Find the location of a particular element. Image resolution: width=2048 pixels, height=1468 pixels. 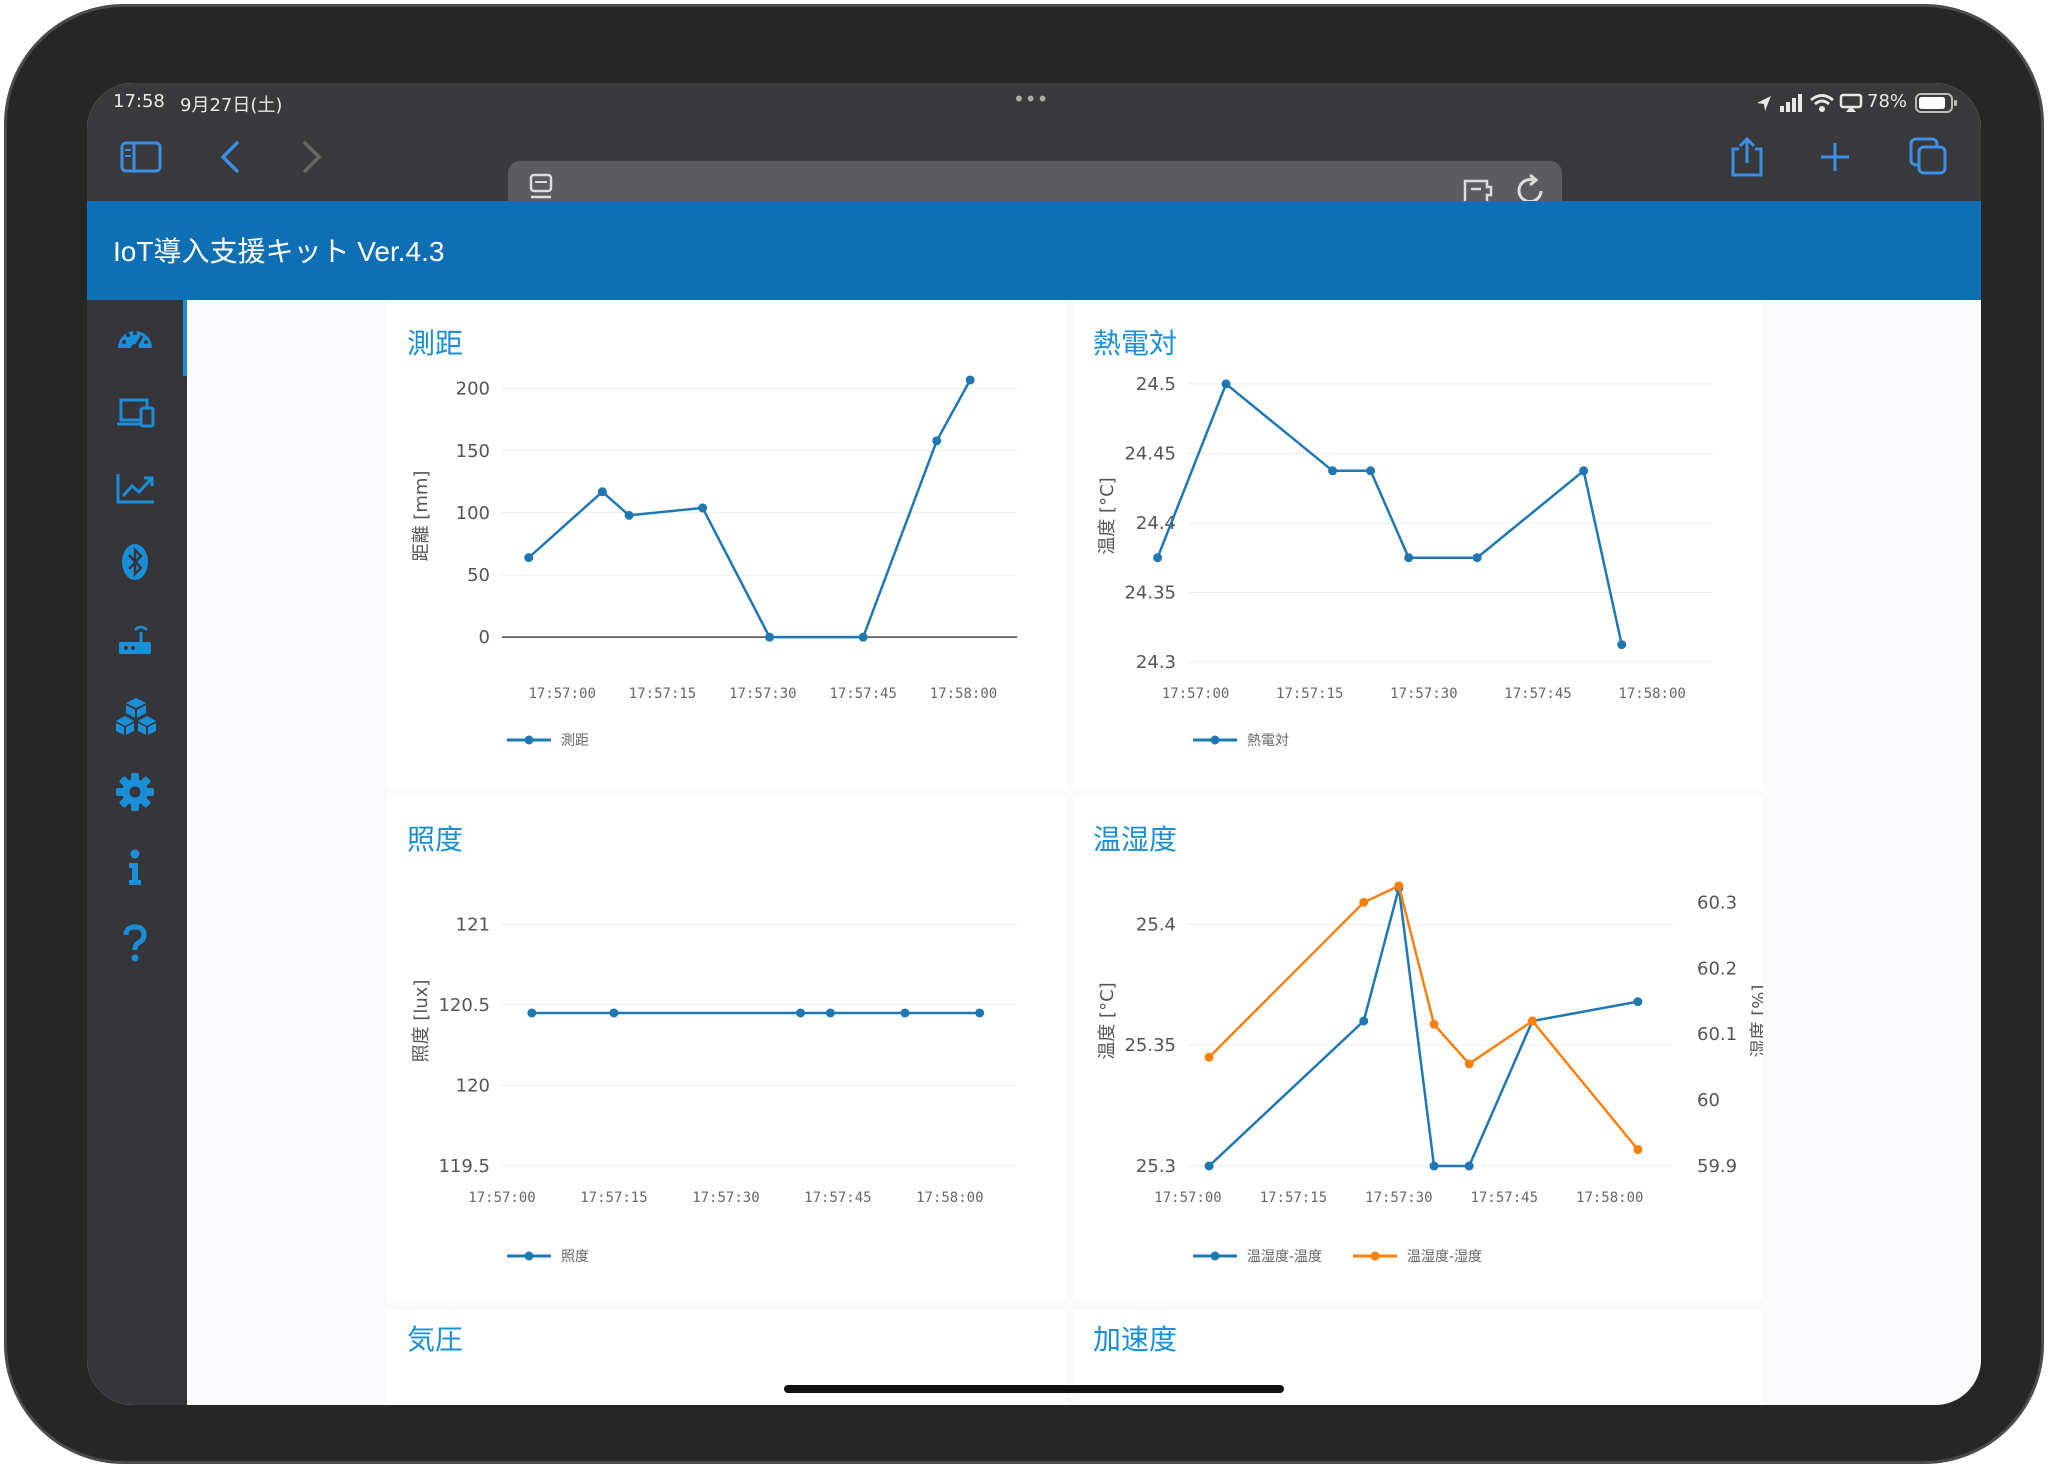

status-time: 17:58 is located at coordinates (139, 101).